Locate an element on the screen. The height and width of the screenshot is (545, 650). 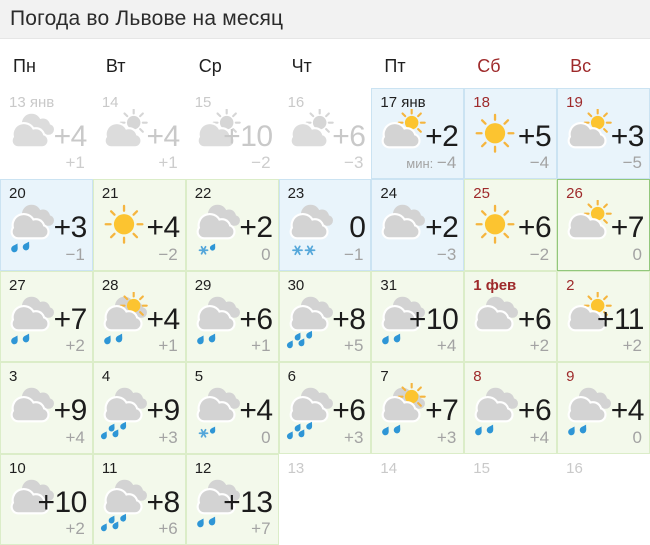
calendar-cell-14: 14 is located at coordinates (418, 499).